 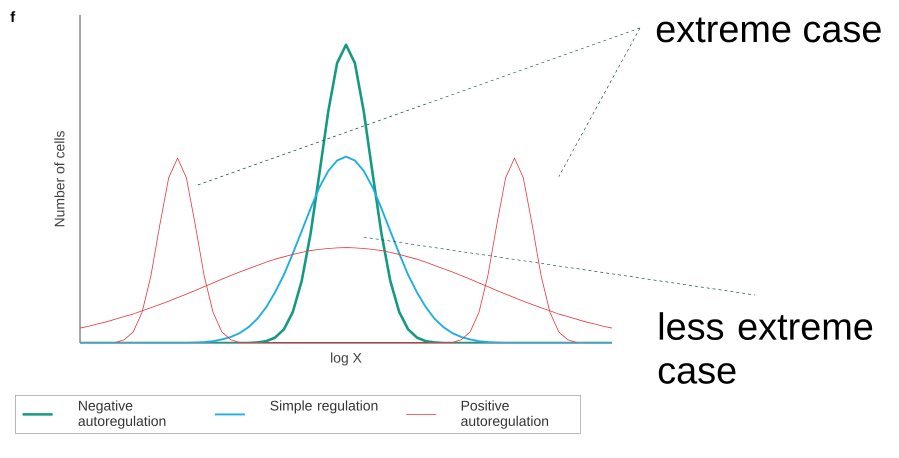 I want to click on text: extreme case, so click(x=768, y=30).